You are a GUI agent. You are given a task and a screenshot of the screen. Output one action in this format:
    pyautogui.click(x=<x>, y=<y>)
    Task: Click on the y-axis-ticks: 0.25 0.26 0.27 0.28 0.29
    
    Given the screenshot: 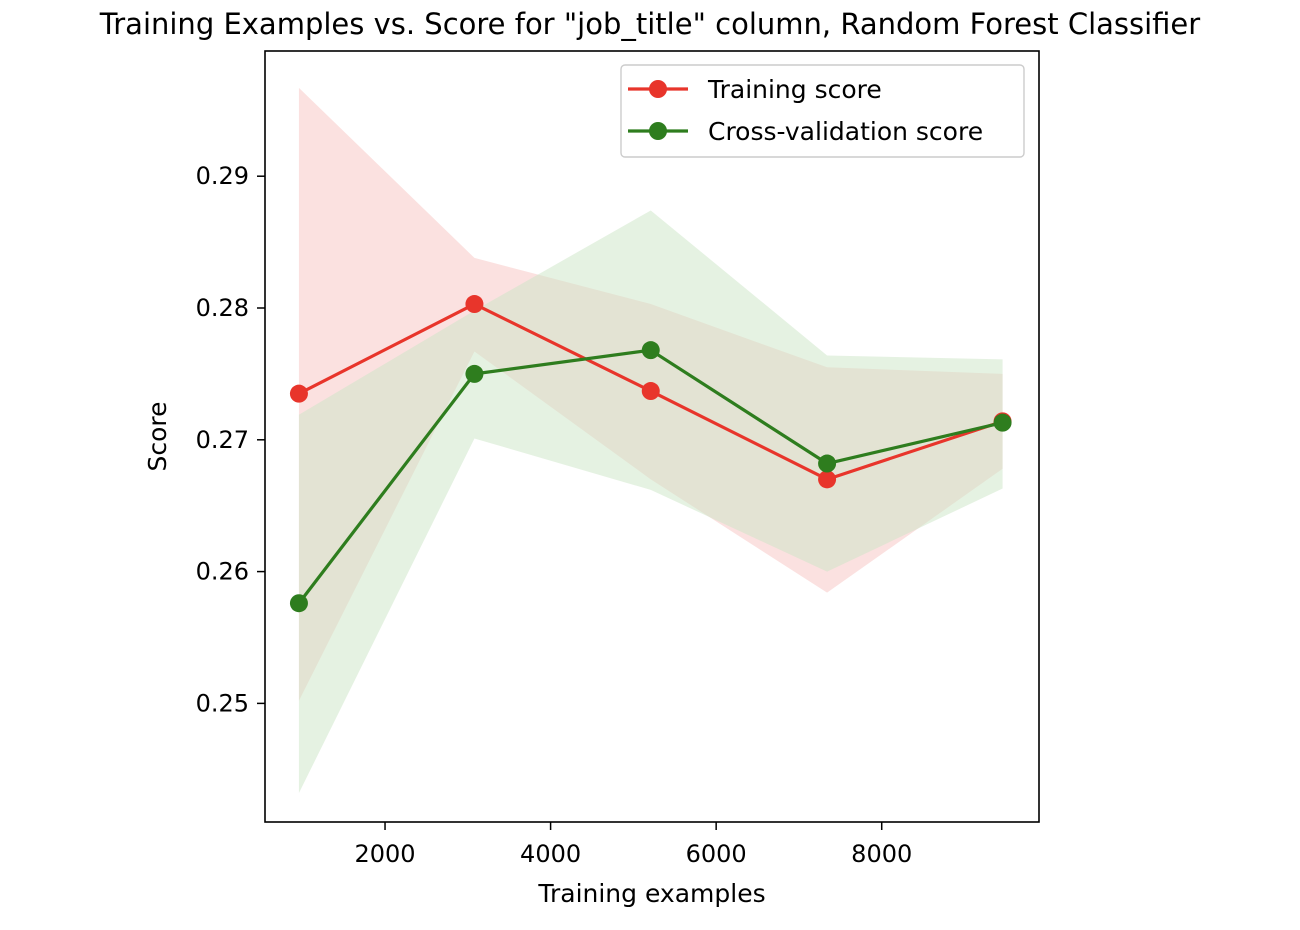 What is the action you would take?
    pyautogui.click(x=230, y=439)
    